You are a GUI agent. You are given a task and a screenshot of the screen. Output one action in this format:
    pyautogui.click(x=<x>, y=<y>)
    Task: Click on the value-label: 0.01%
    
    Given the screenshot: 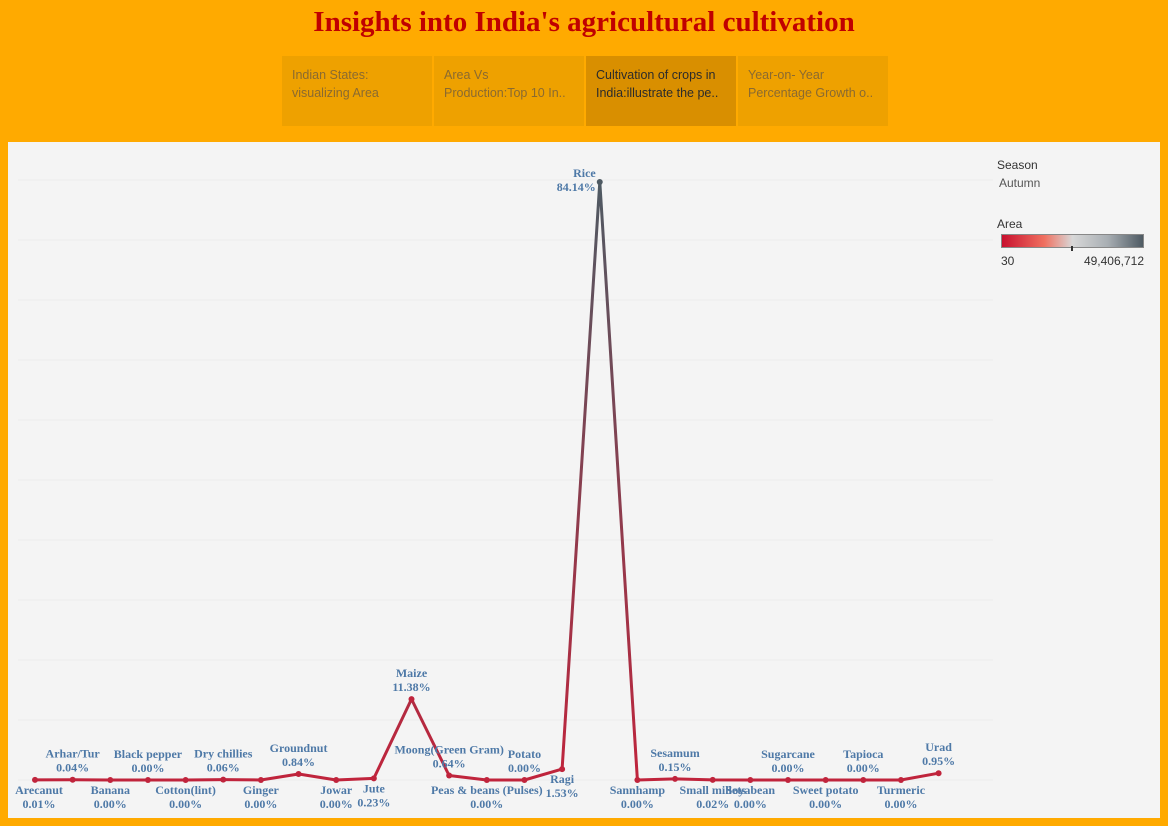 What is the action you would take?
    pyautogui.click(x=39, y=804)
    